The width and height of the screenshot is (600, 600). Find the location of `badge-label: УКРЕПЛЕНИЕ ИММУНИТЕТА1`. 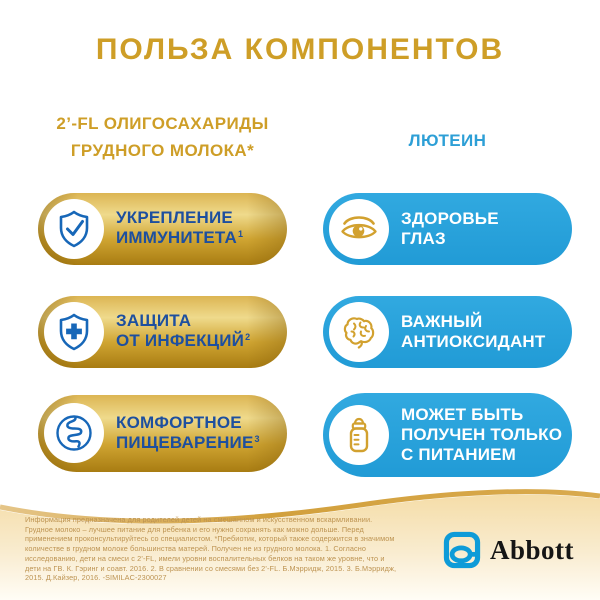

badge-label: УКРЕПЛЕНИЕ ИММУНИТЕТА1 is located at coordinates (179, 229).